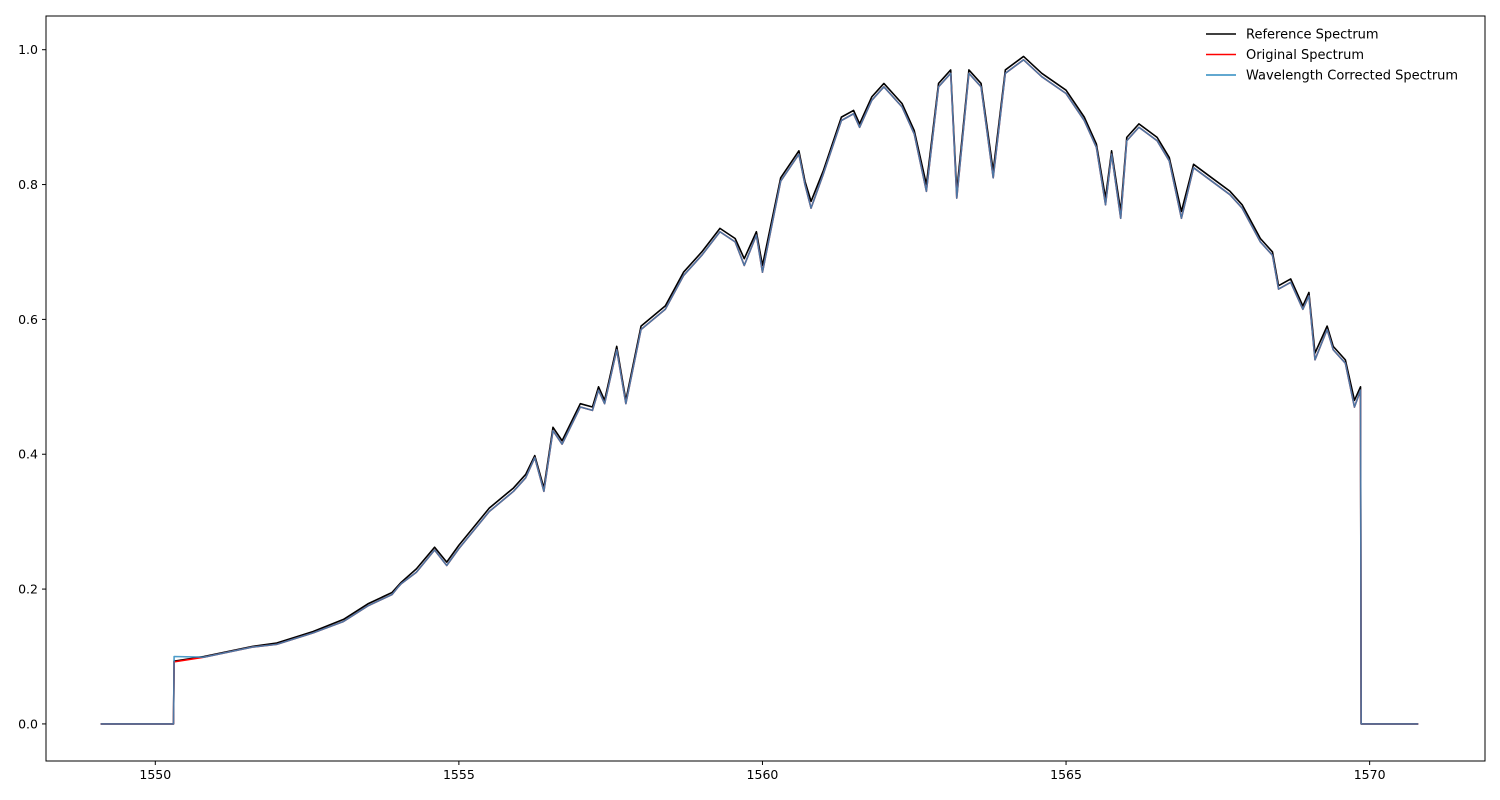 Image resolution: width=1500 pixels, height=800 pixels. Describe the element at coordinates (1066, 774) in the screenshot. I see `x-tick-label: 1565` at that location.